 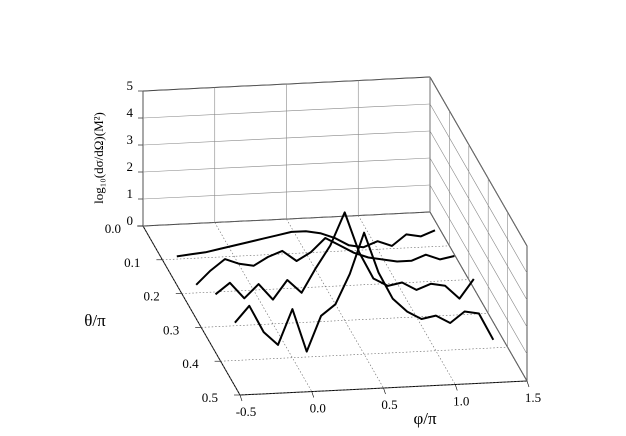 What do you see at coordinates (389, 404) in the screenshot?
I see `x-tick-label: 0.5` at bounding box center [389, 404].